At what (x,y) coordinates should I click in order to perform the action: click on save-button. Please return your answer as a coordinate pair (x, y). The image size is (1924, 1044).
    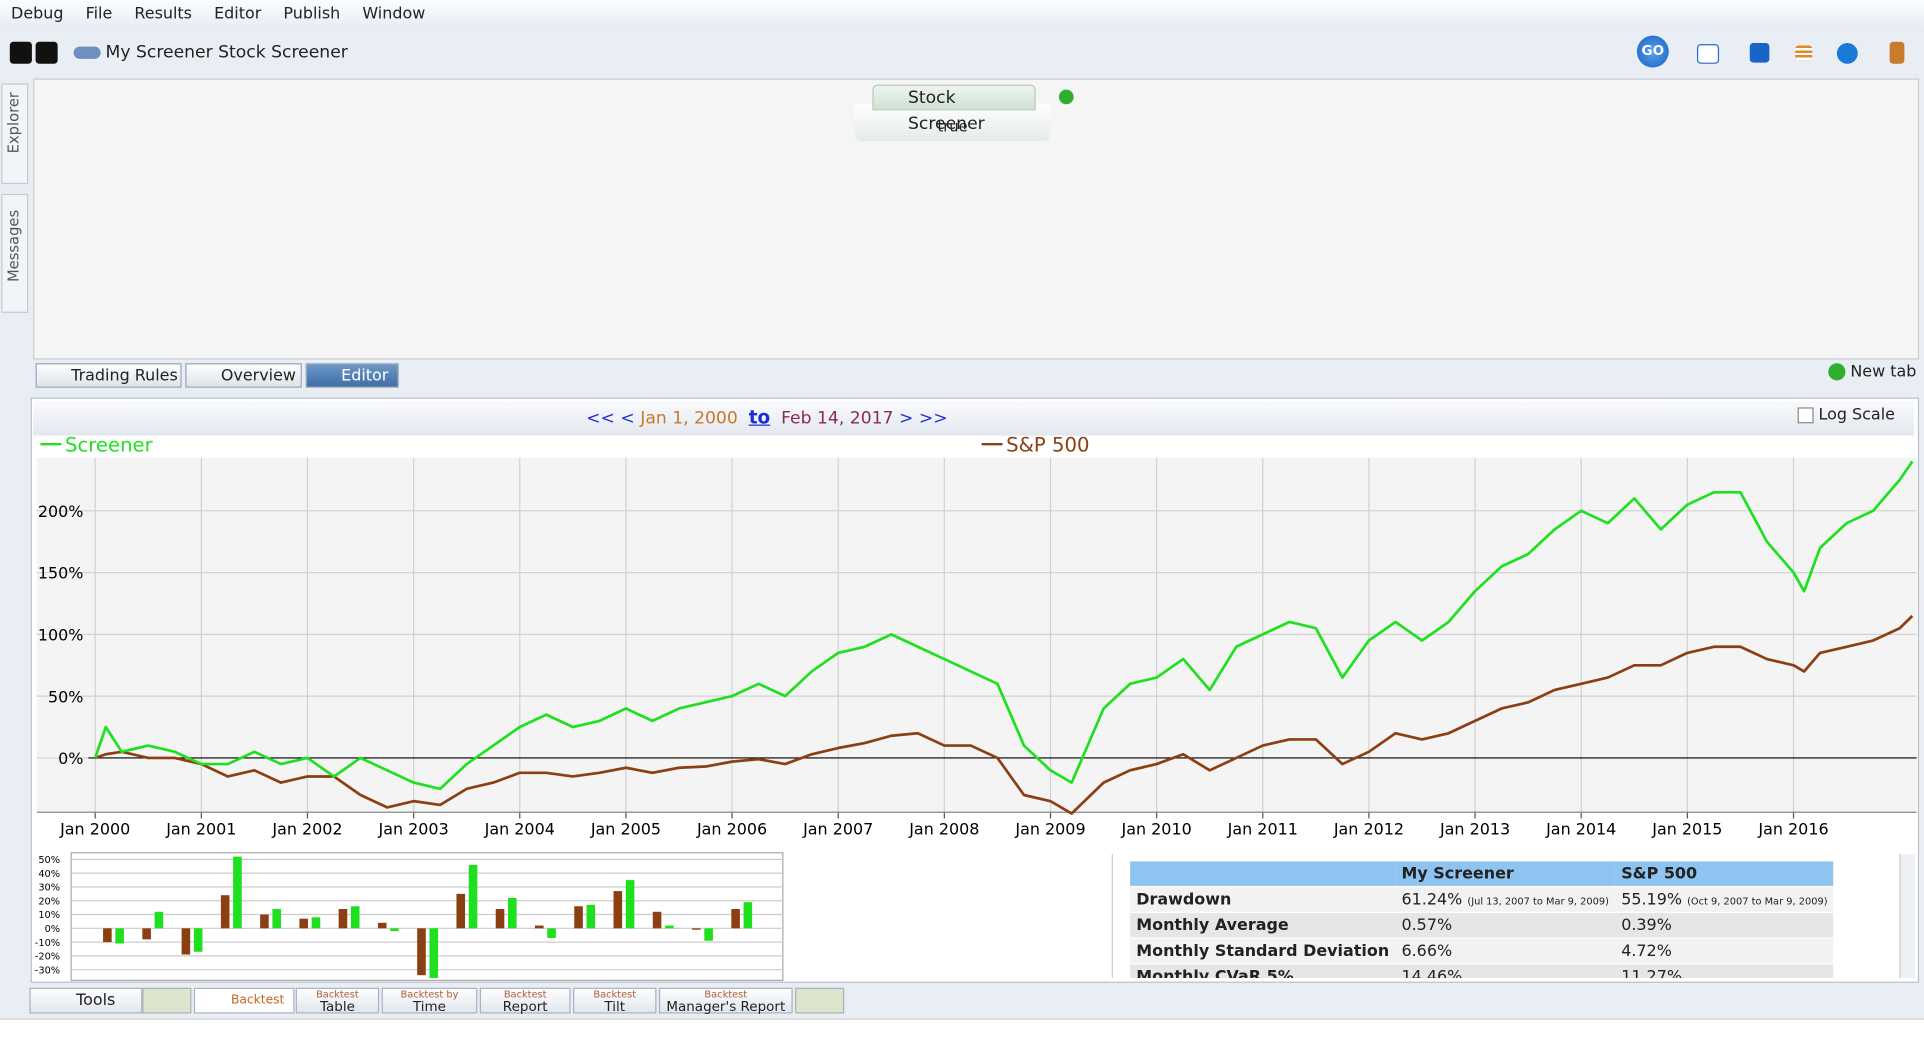
    Looking at the image, I should click on (1759, 52).